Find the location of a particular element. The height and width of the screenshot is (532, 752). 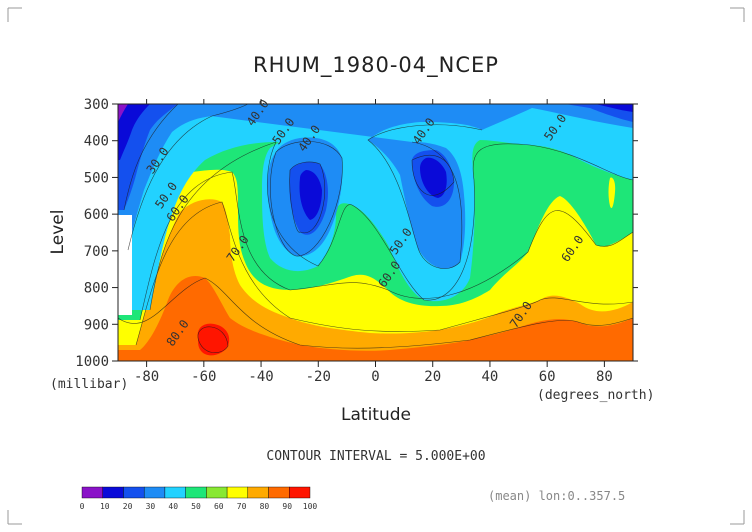

colorbar-label: 50 is located at coordinates (196, 506).